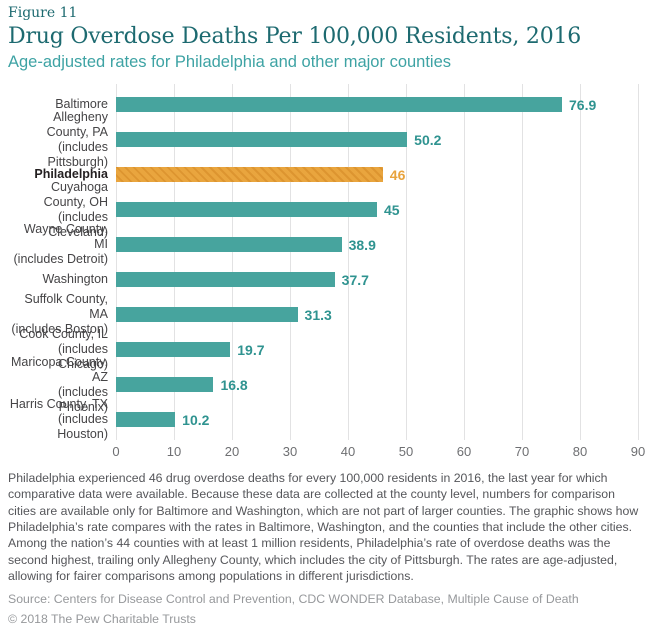 The height and width of the screenshot is (626, 650). Describe the element at coordinates (81, 104) in the screenshot. I see `category-label: Baltimore` at that location.